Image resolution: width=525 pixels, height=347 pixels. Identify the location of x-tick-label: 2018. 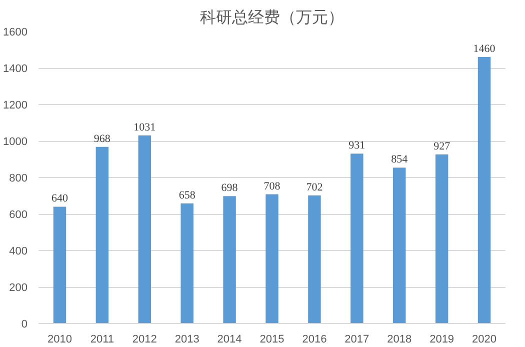
(399, 340).